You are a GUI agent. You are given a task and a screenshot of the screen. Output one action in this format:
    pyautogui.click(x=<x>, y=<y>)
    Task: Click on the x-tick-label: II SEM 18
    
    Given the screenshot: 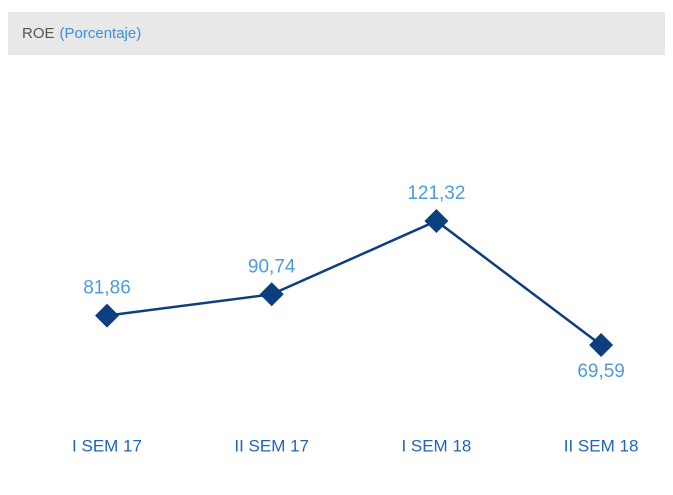 What is the action you would take?
    pyautogui.click(x=601, y=445)
    